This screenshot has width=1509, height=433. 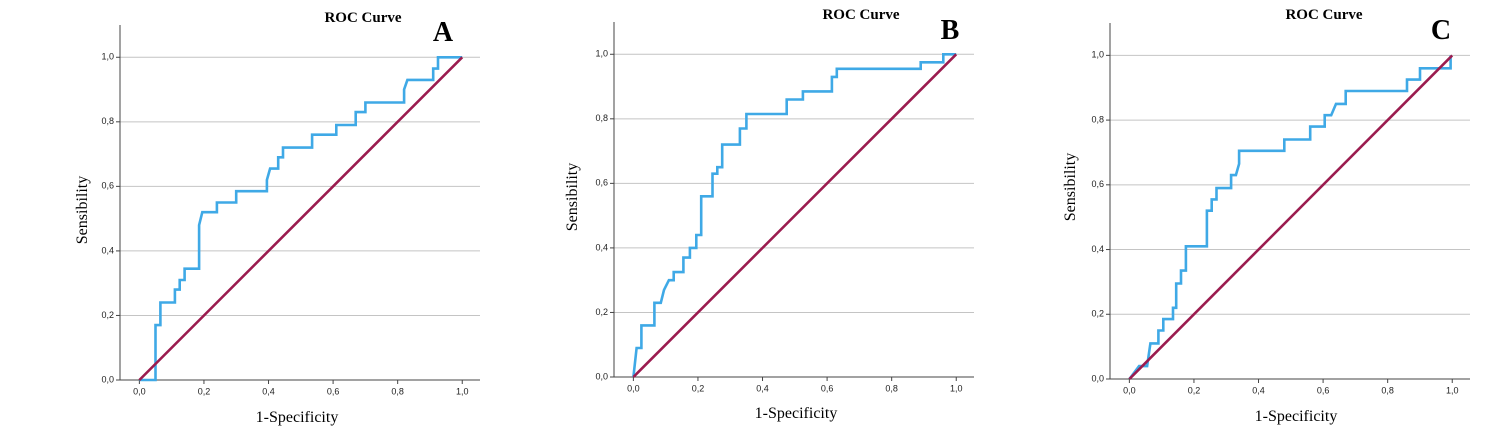 What do you see at coordinates (950, 30) in the screenshot?
I see `panel-letter: B` at bounding box center [950, 30].